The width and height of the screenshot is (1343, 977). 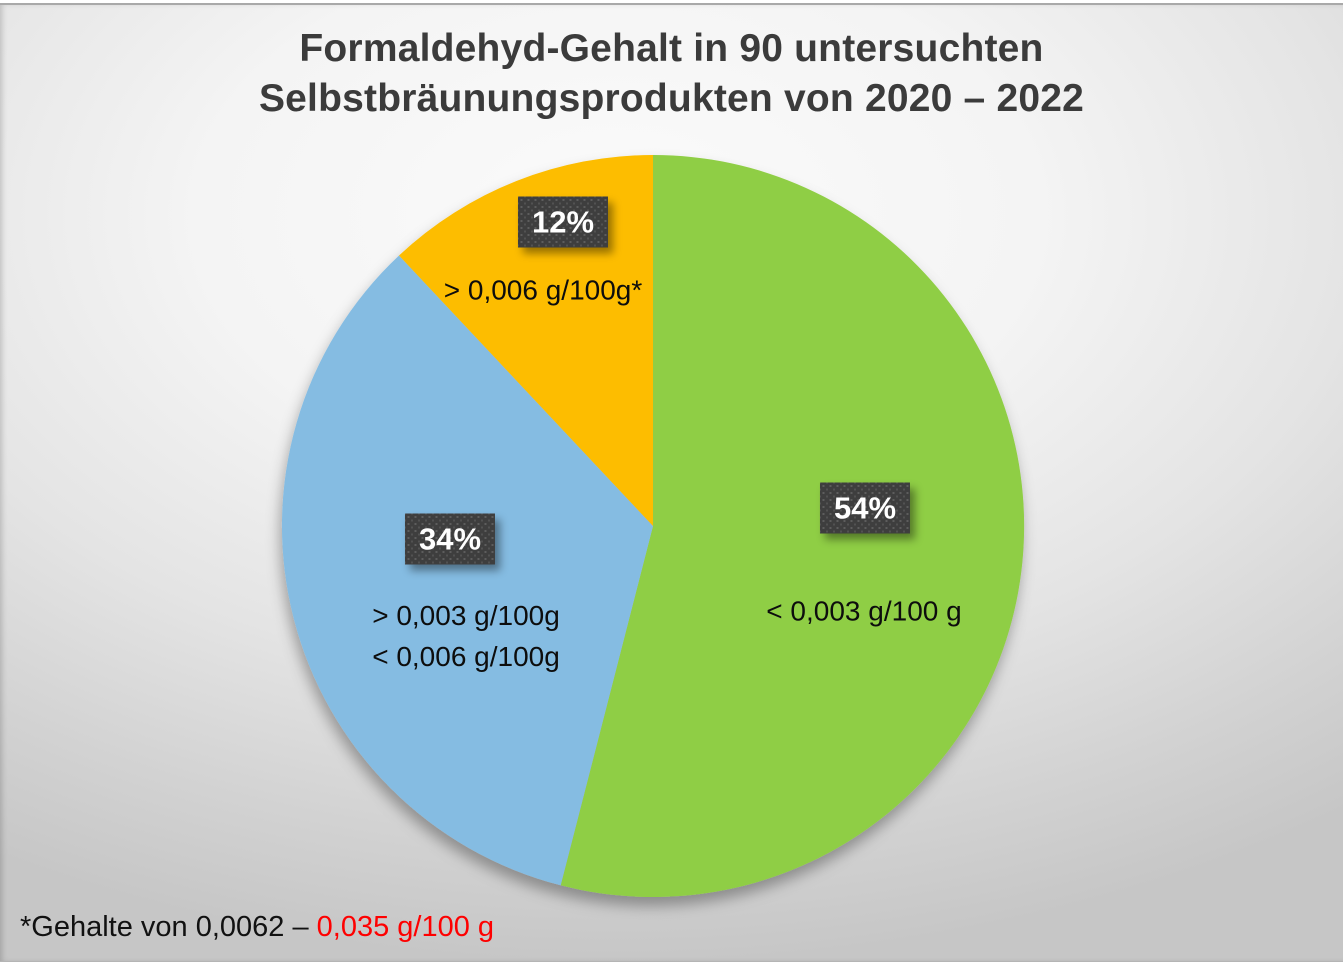 What do you see at coordinates (864, 611) in the screenshot?
I see `slice-label-under-0003: < 0,003 g/100 g` at bounding box center [864, 611].